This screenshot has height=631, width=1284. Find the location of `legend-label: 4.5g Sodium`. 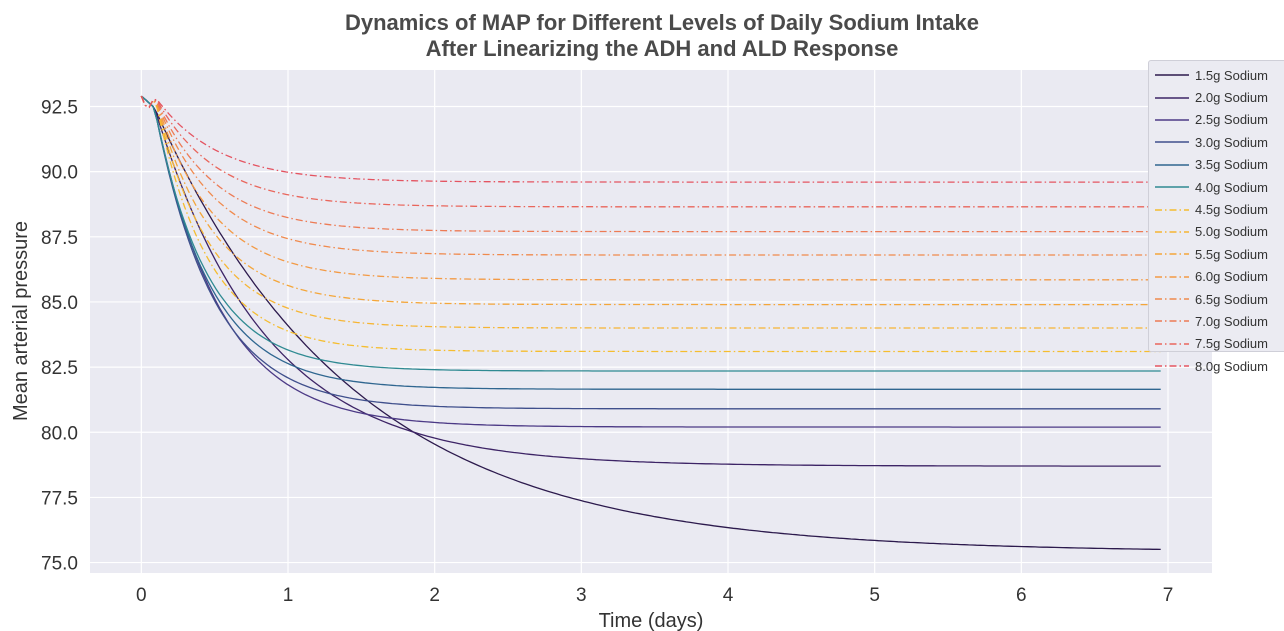

legend-label: 4.5g Sodium is located at coordinates (1231, 210).